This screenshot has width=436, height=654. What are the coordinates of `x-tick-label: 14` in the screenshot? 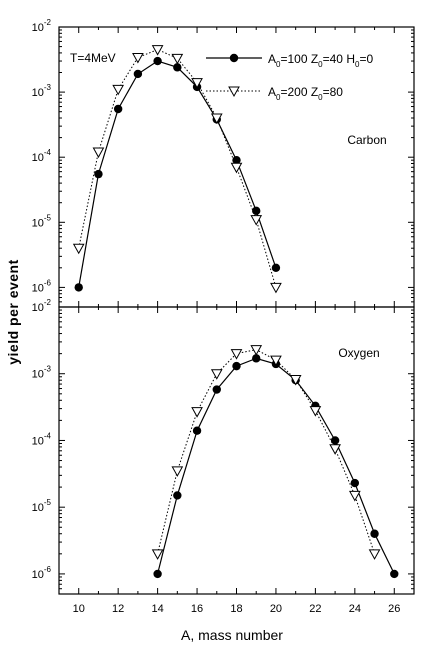 It's located at (157, 609).